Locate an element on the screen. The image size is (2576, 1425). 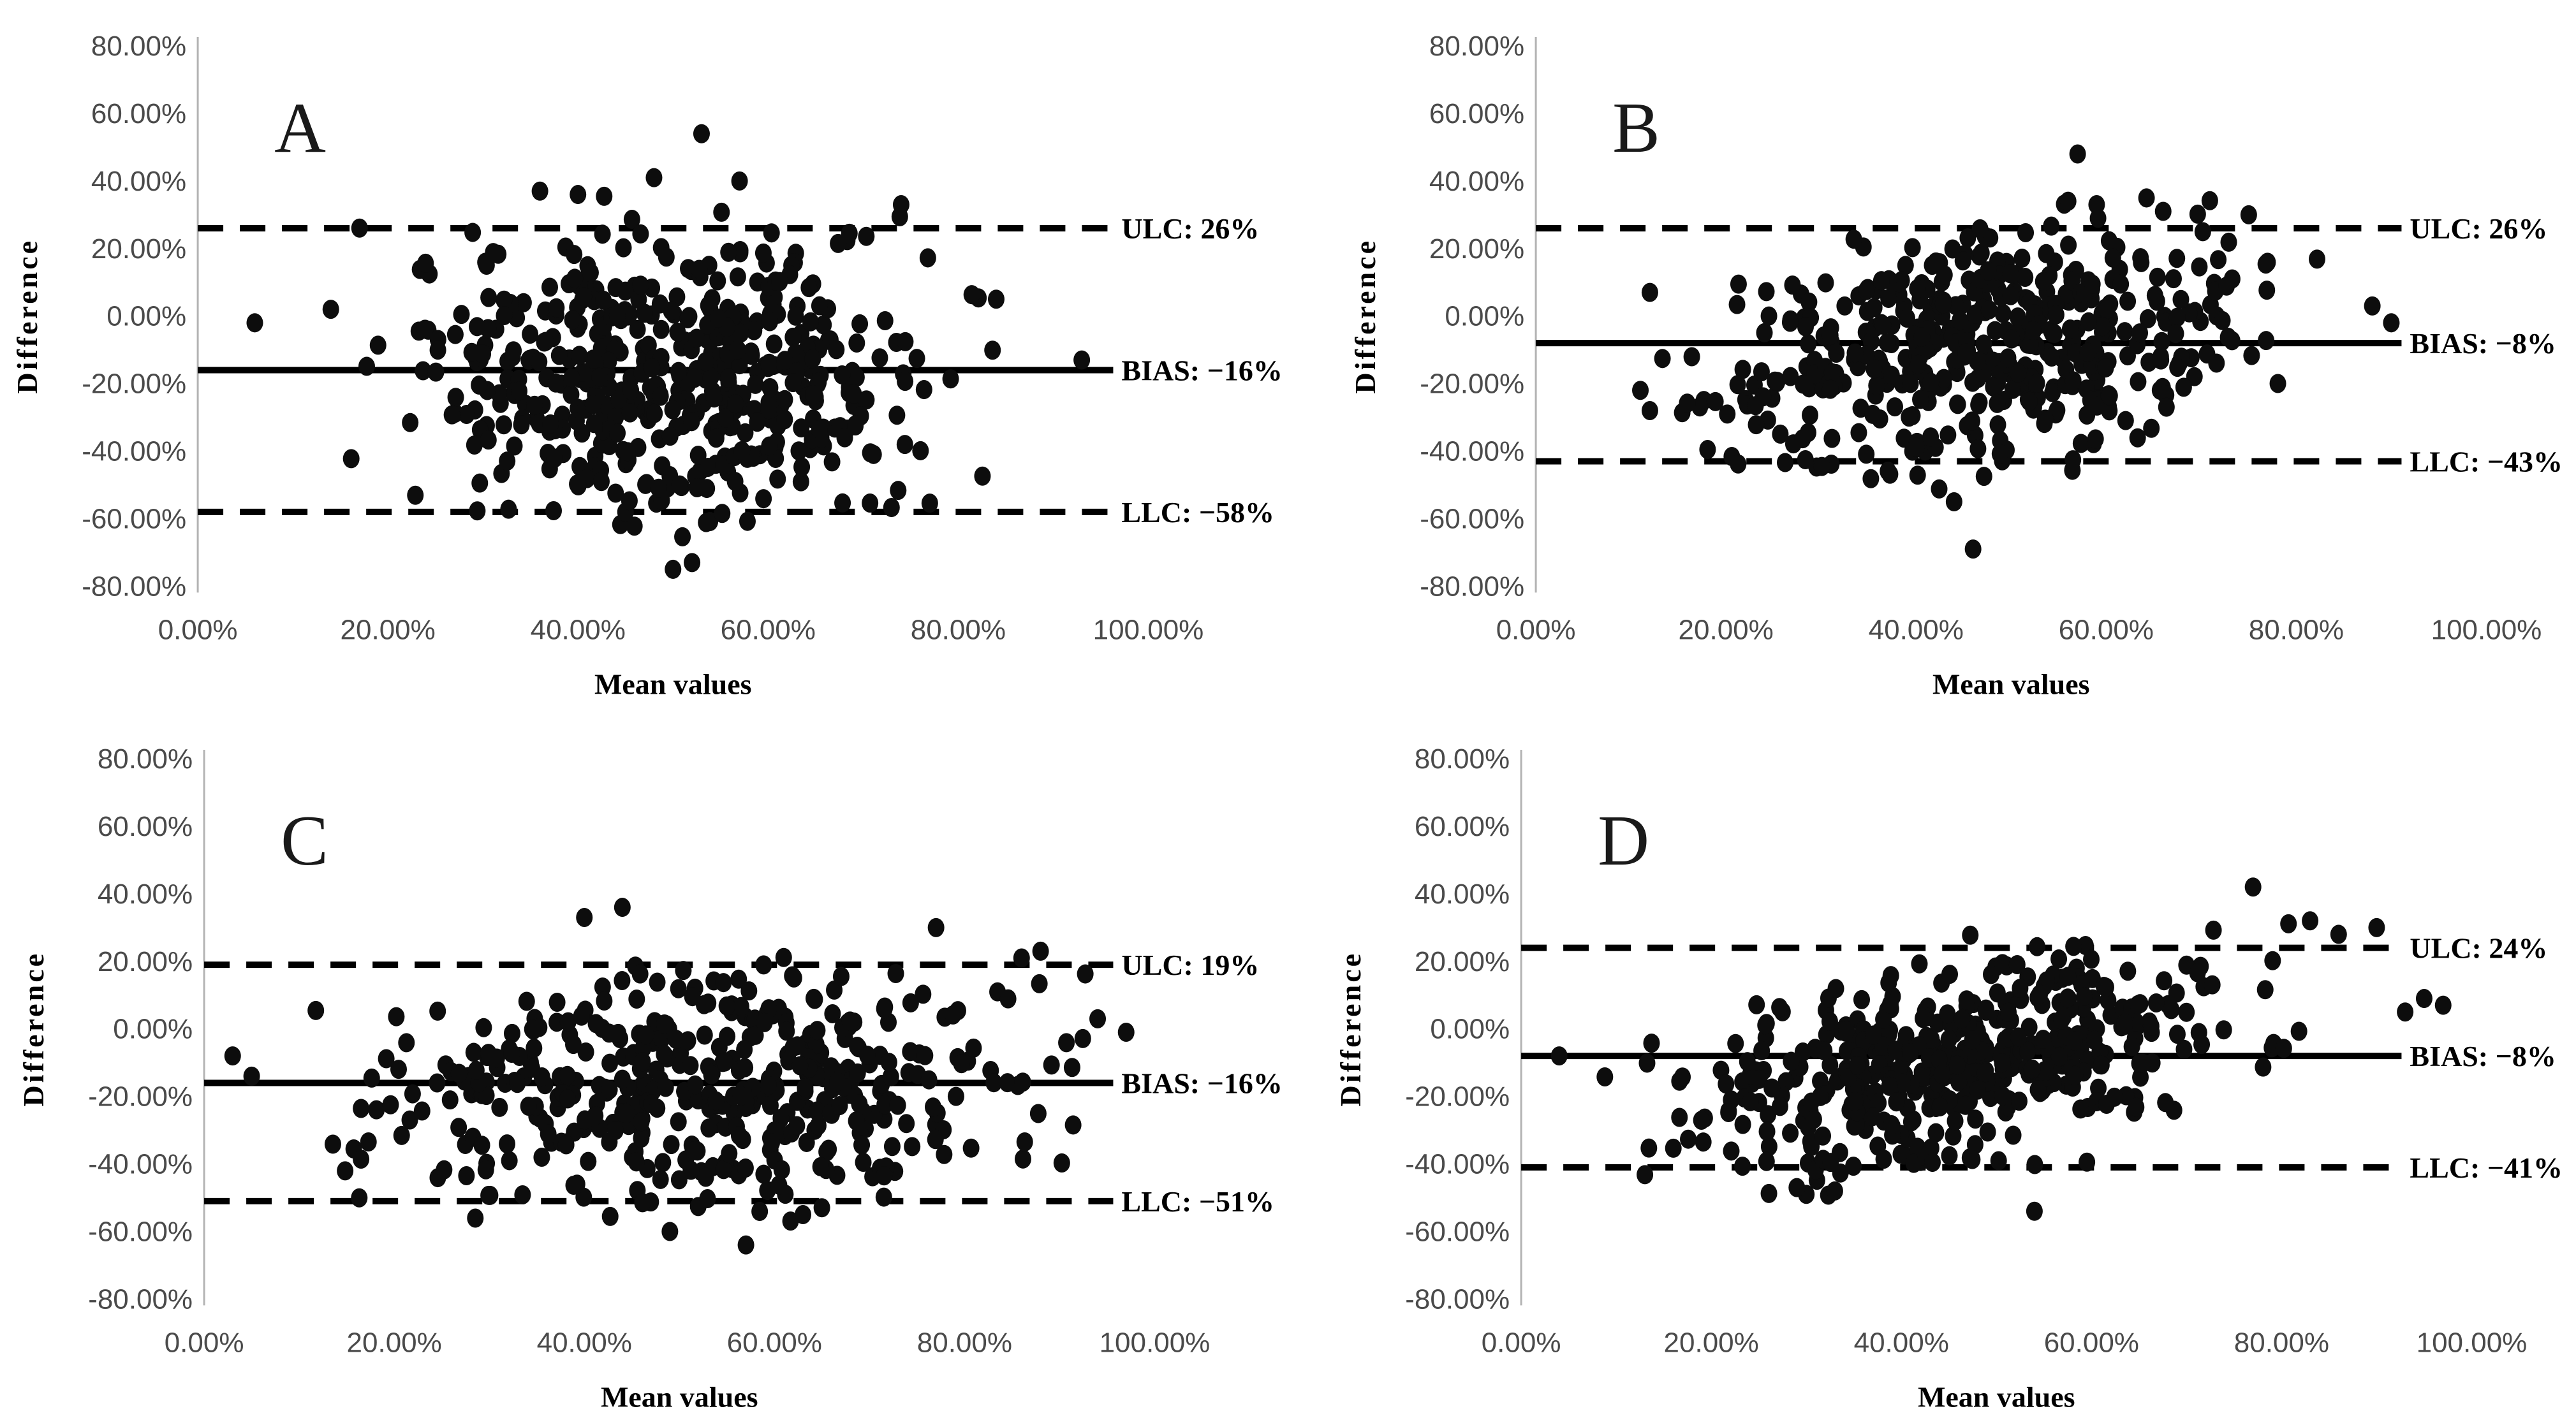
x-tick-label: 40.00% is located at coordinates (1915, 629).